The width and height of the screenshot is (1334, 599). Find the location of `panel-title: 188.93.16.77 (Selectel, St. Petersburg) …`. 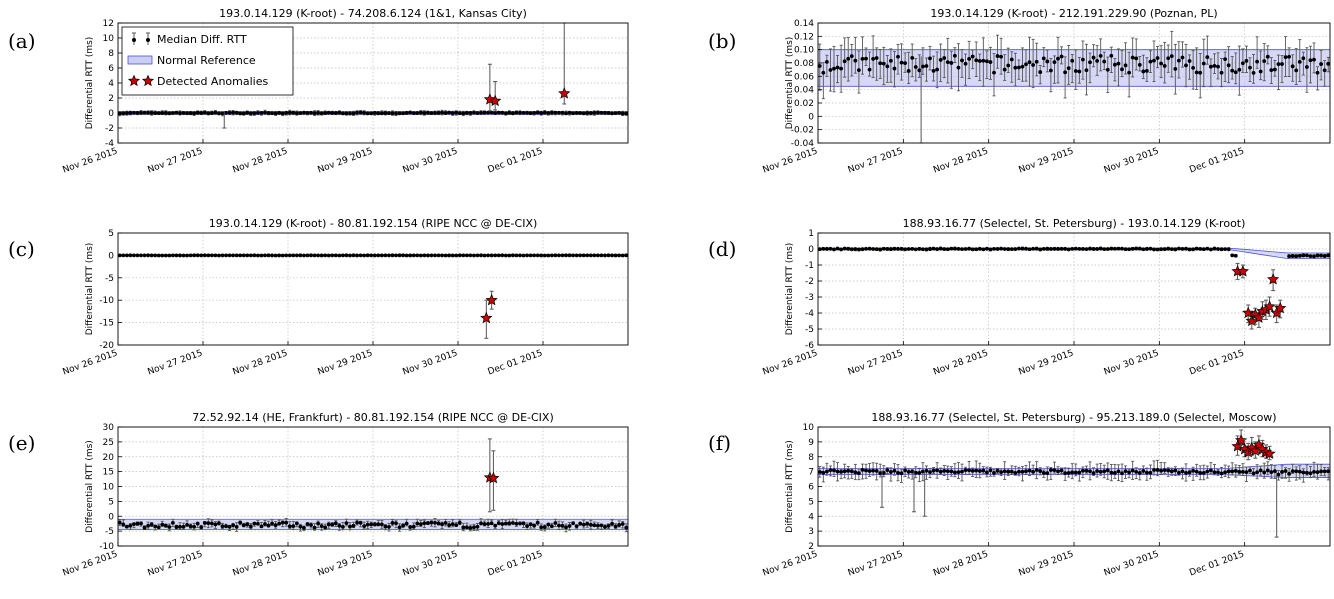

panel-title: 188.93.16.77 (Selectel, St. Petersburg) … is located at coordinates (1073, 417).